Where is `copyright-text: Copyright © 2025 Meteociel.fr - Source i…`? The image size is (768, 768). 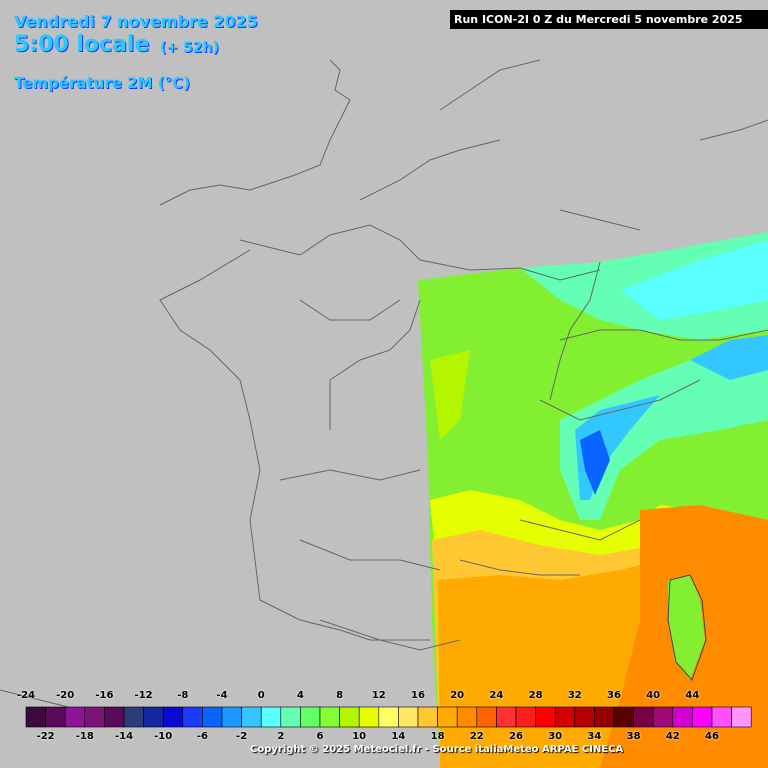
copyright-text: Copyright © 2025 Meteociel.fr - Source i… is located at coordinates (437, 749).